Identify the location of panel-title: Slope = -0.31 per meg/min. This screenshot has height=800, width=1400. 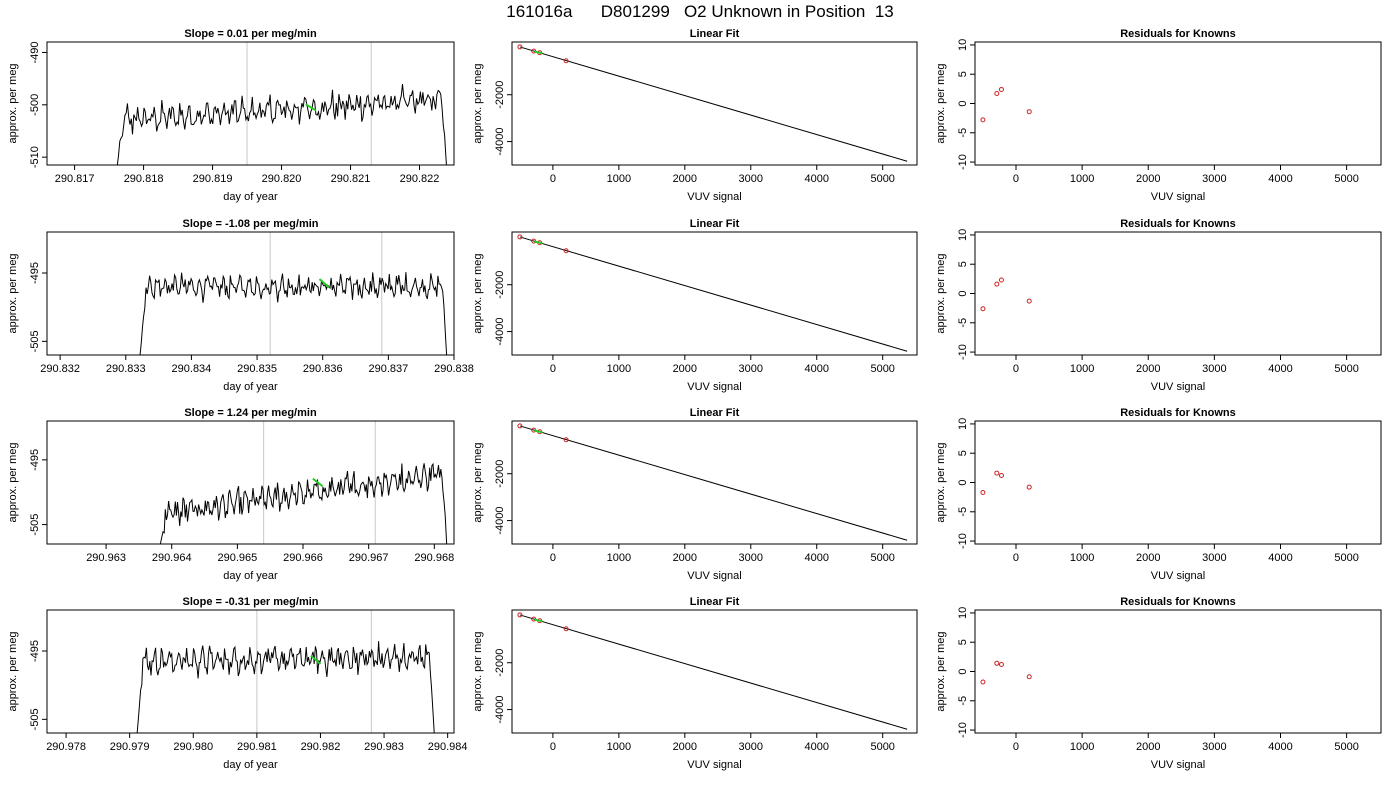
(250, 602).